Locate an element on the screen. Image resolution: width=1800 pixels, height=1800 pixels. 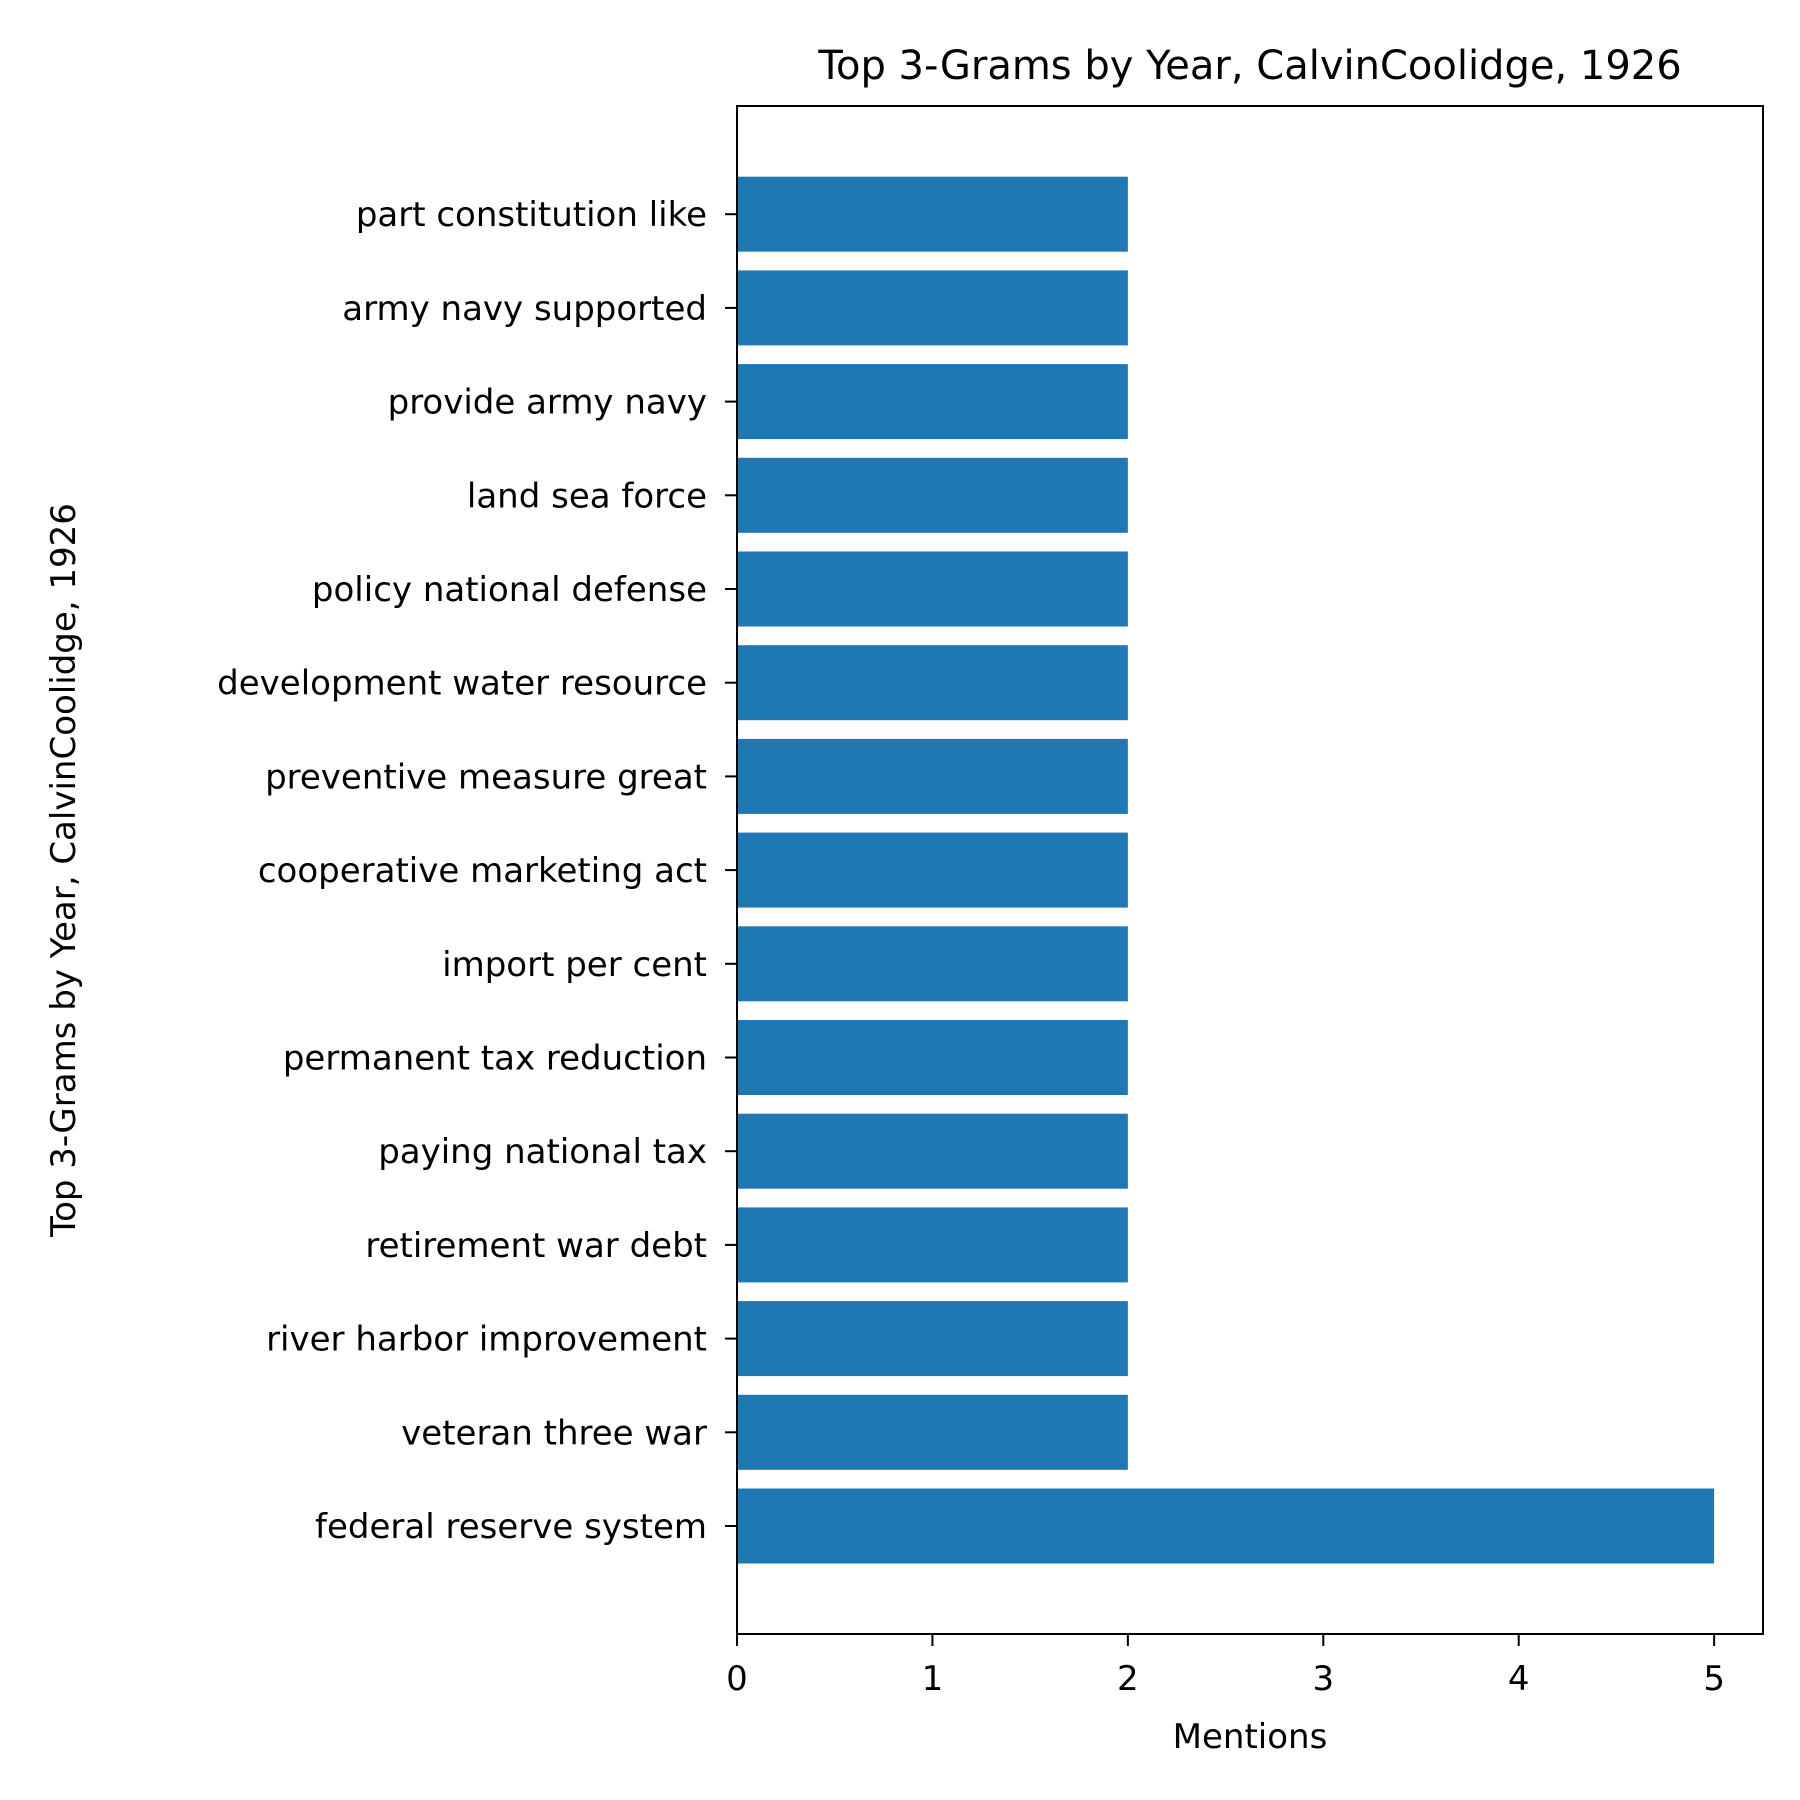
y-tick-label: army navy supported is located at coordinates (524, 309).